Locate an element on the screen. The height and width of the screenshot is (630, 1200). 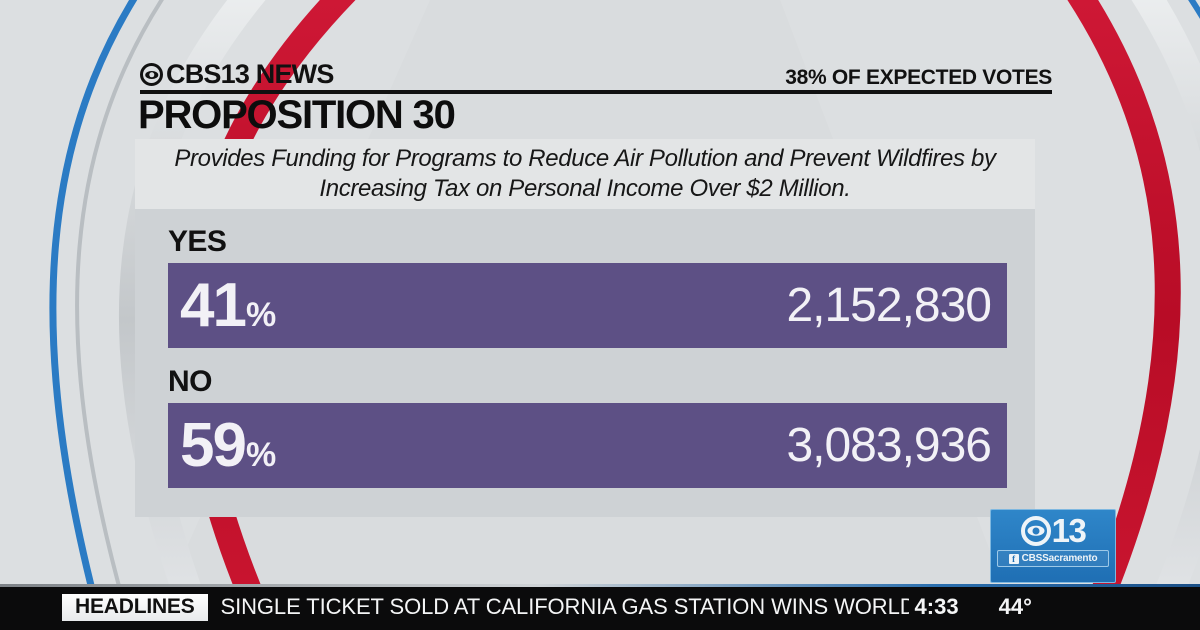
ticker-temperature: 44° is located at coordinates (1015, 606).